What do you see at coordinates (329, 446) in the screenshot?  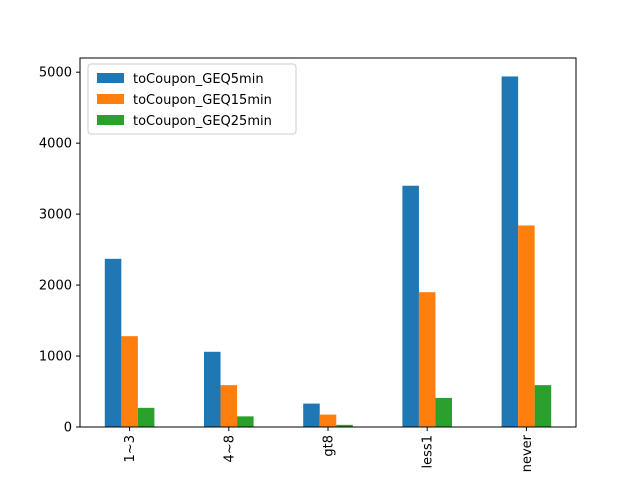 I see `x-tick-label: gt8` at bounding box center [329, 446].